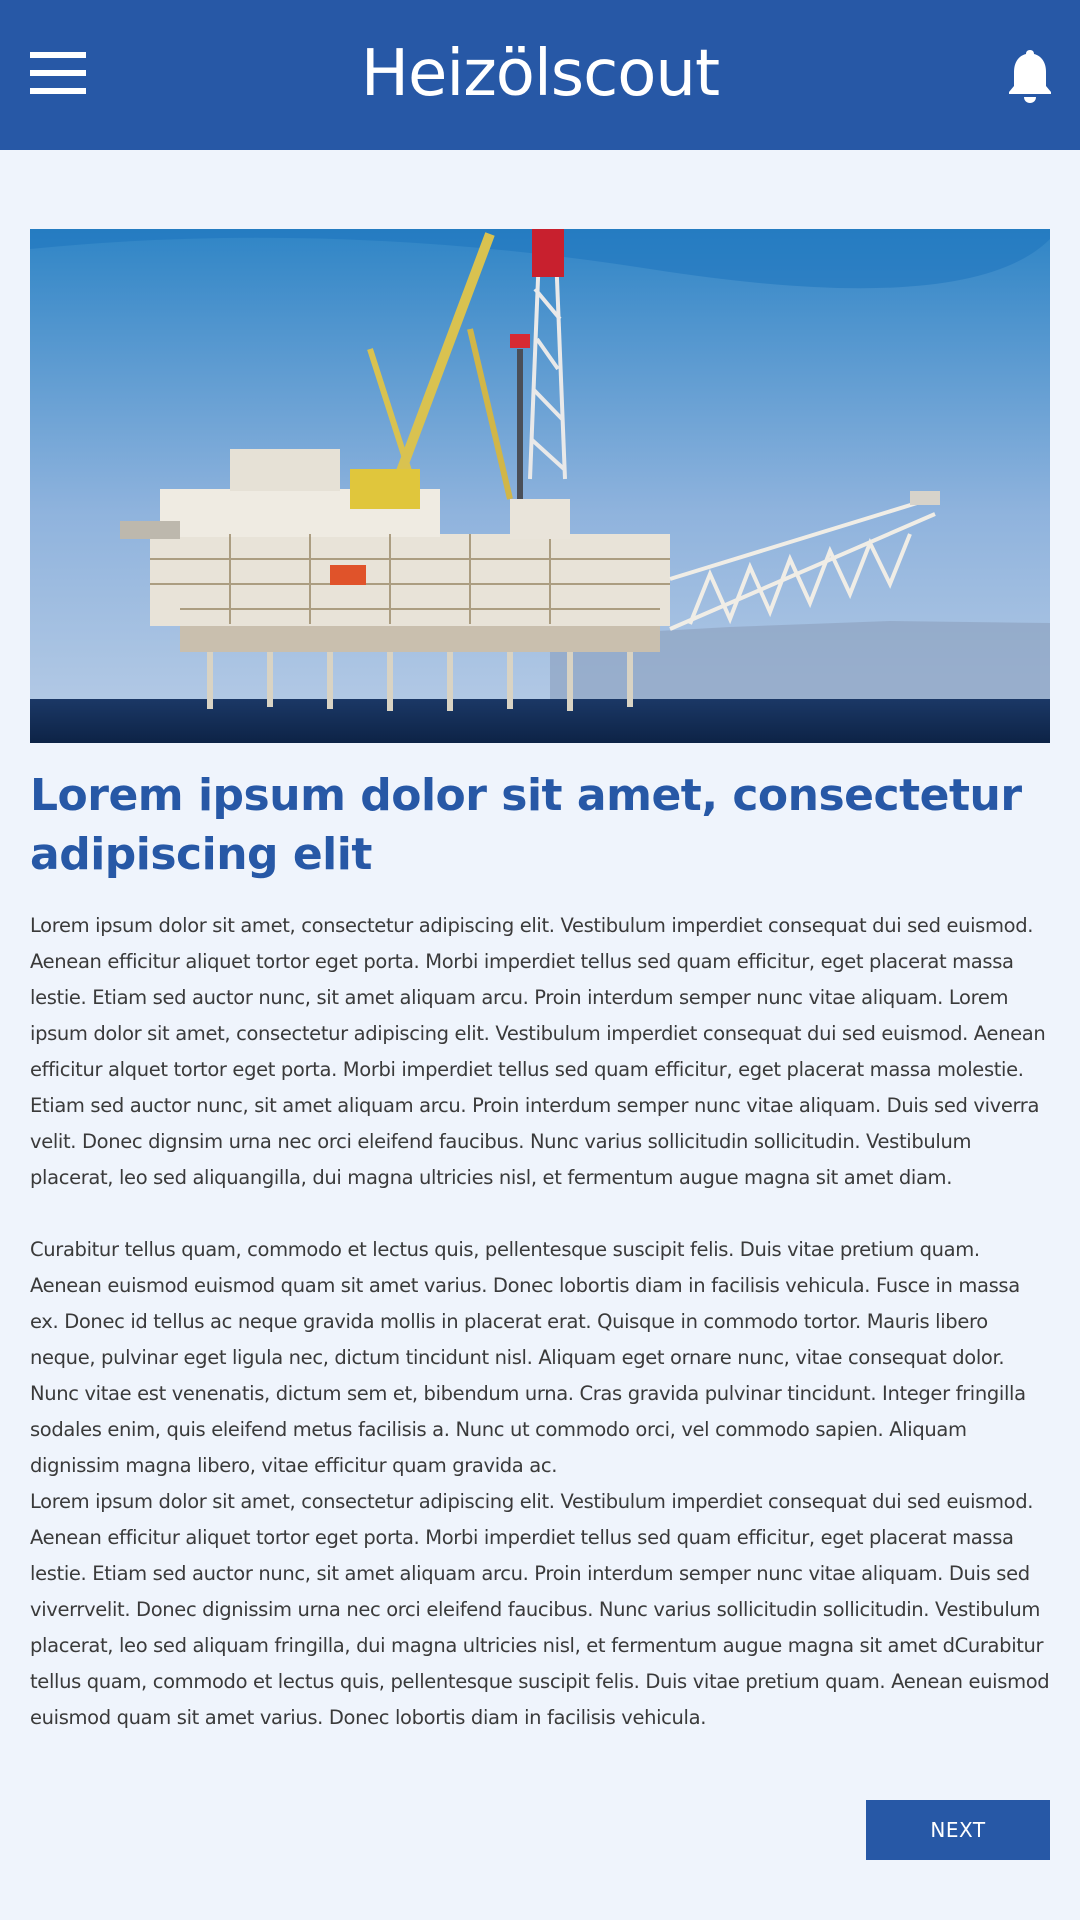 The width and height of the screenshot is (1080, 1920). What do you see at coordinates (958, 1830) in the screenshot?
I see `next-button: NEXT` at bounding box center [958, 1830].